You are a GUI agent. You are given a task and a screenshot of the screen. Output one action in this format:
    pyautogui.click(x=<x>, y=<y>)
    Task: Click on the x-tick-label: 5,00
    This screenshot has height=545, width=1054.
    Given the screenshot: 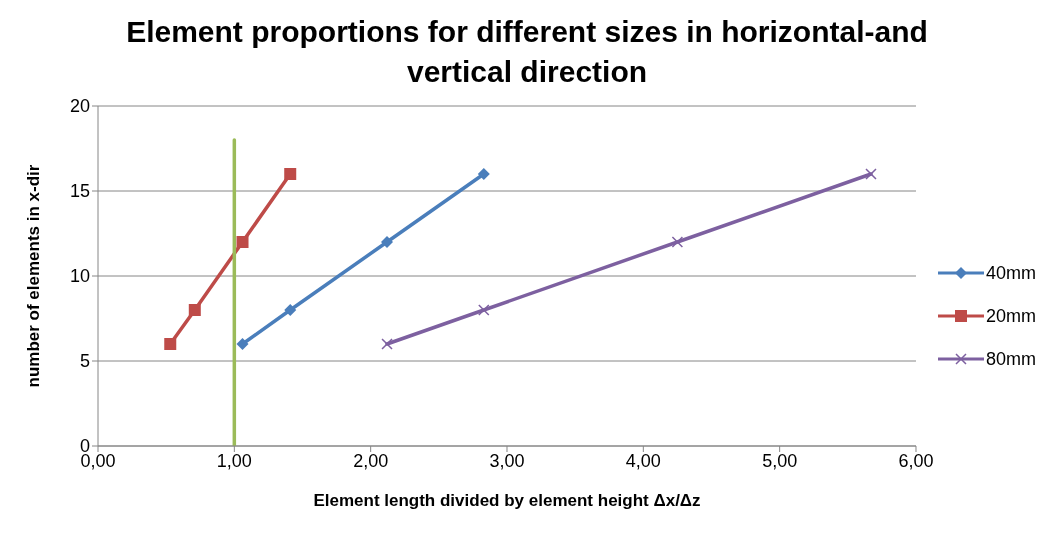 What is the action you would take?
    pyautogui.click(x=780, y=460)
    